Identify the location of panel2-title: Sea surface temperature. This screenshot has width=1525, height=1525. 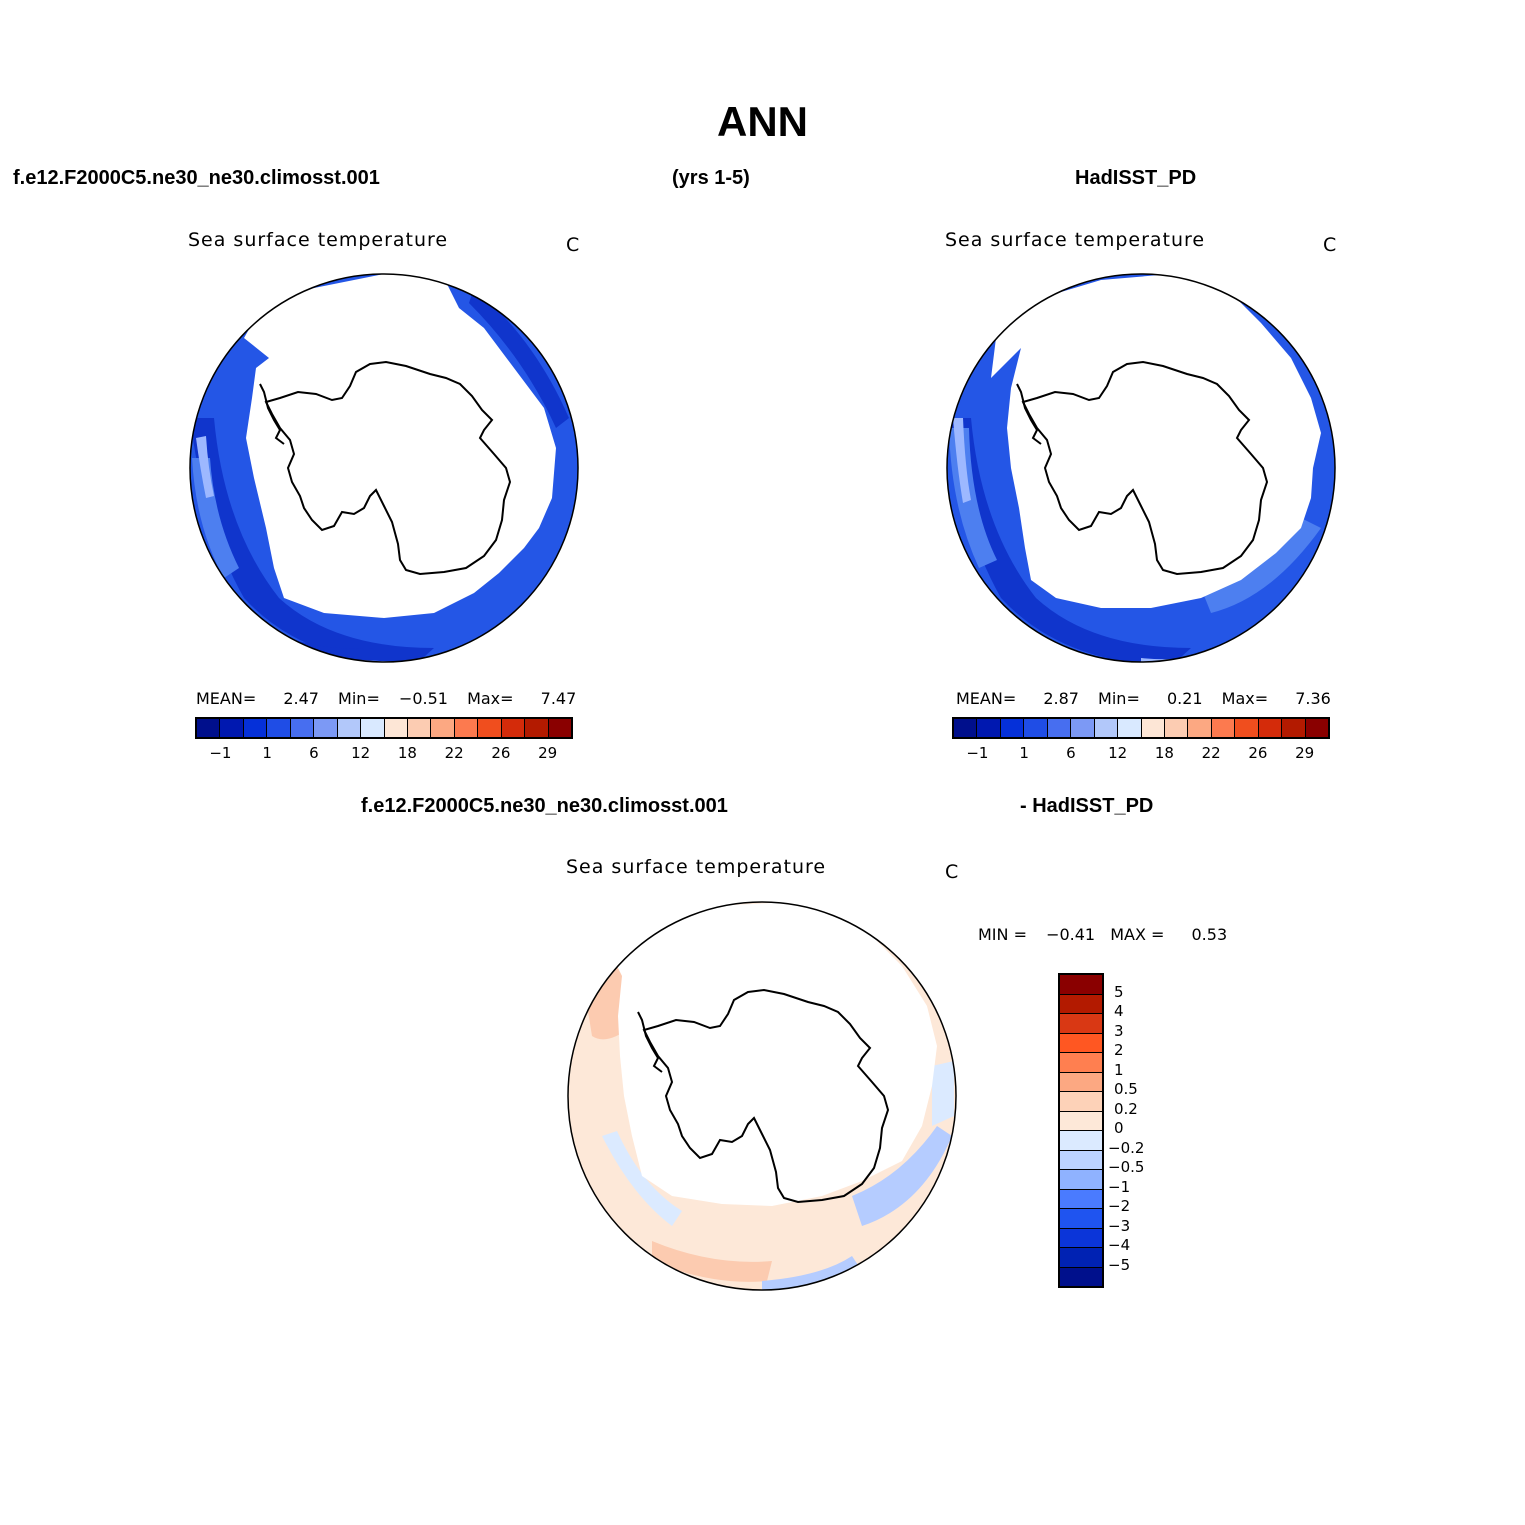
(1075, 240).